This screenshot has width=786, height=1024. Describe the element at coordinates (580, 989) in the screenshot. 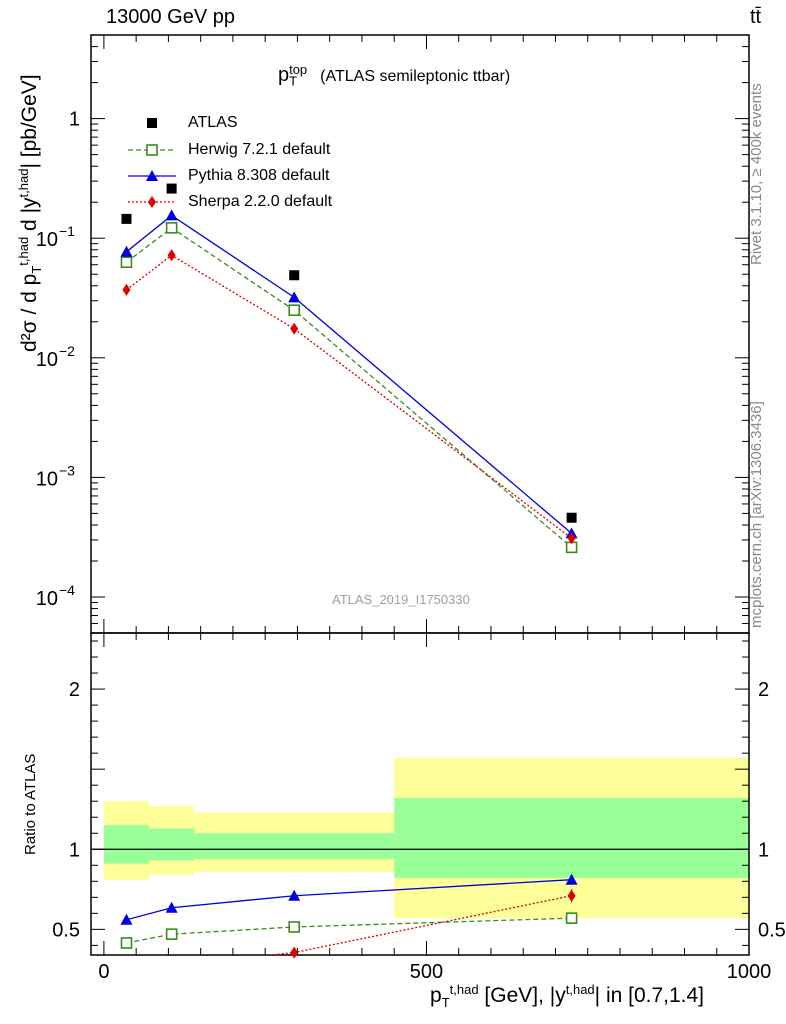

I see `xlabel-sup2: t,had` at that location.